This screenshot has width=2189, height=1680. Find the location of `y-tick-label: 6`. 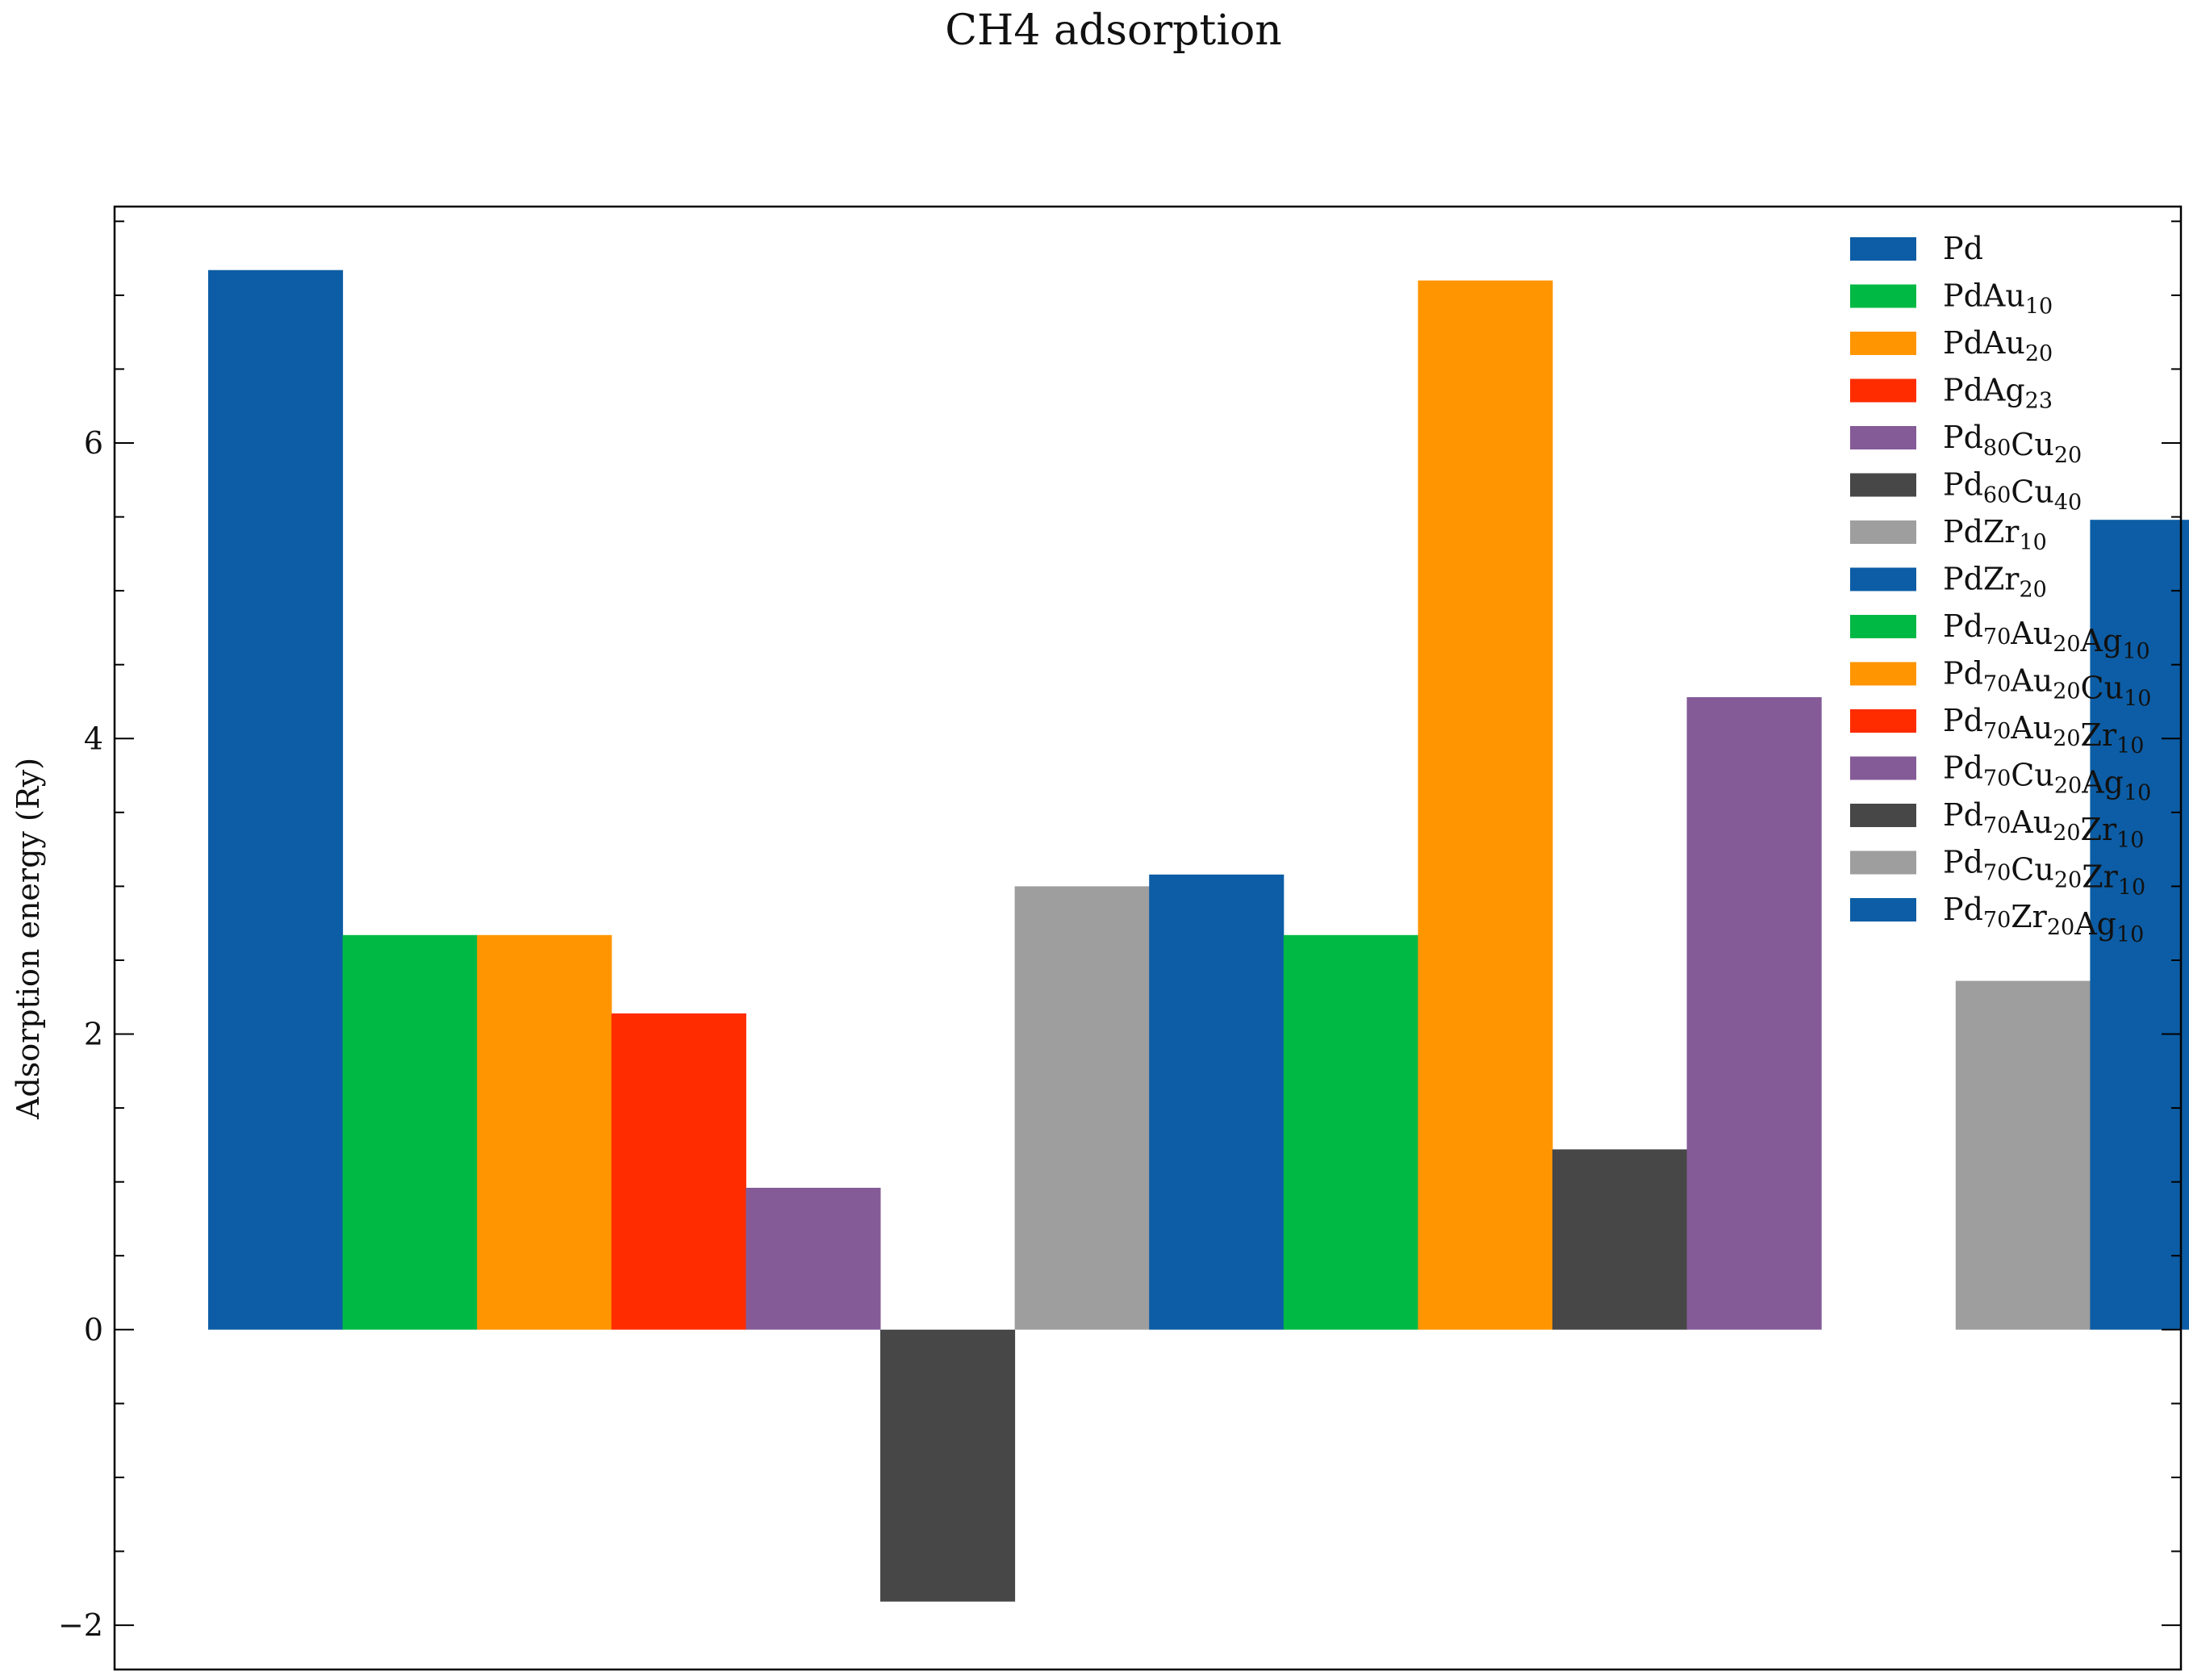

y-tick-label: 6 is located at coordinates (93, 443).